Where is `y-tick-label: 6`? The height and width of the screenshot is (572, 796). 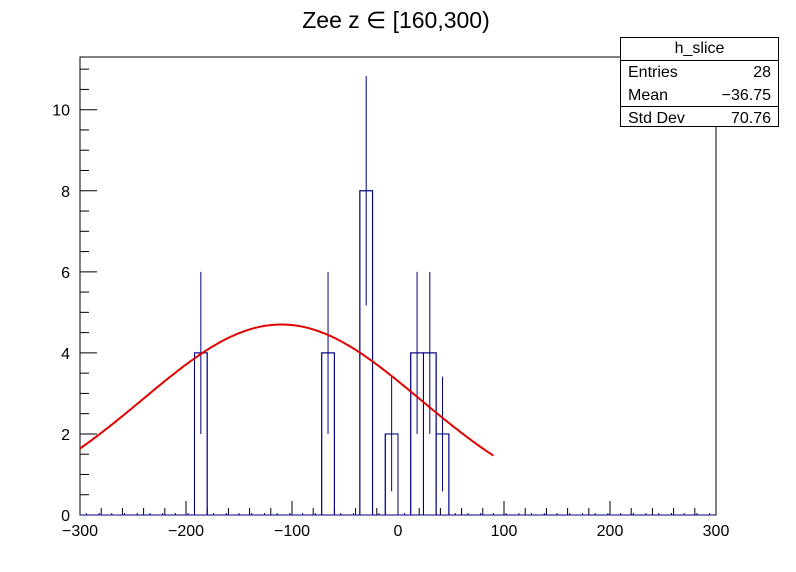
y-tick-label: 6 is located at coordinates (65, 273).